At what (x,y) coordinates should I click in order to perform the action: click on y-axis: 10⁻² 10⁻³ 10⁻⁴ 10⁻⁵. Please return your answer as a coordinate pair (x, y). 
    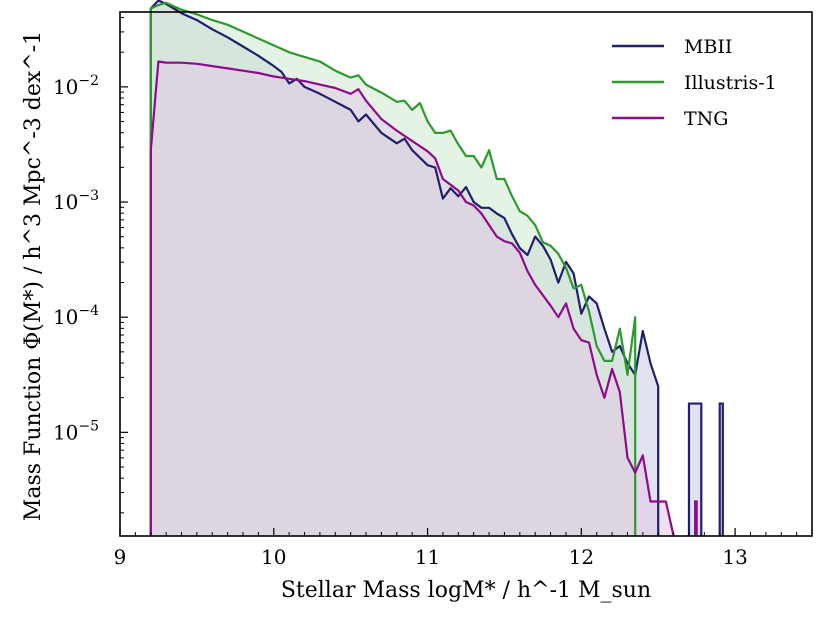
    Looking at the image, I should click on (90, 265).